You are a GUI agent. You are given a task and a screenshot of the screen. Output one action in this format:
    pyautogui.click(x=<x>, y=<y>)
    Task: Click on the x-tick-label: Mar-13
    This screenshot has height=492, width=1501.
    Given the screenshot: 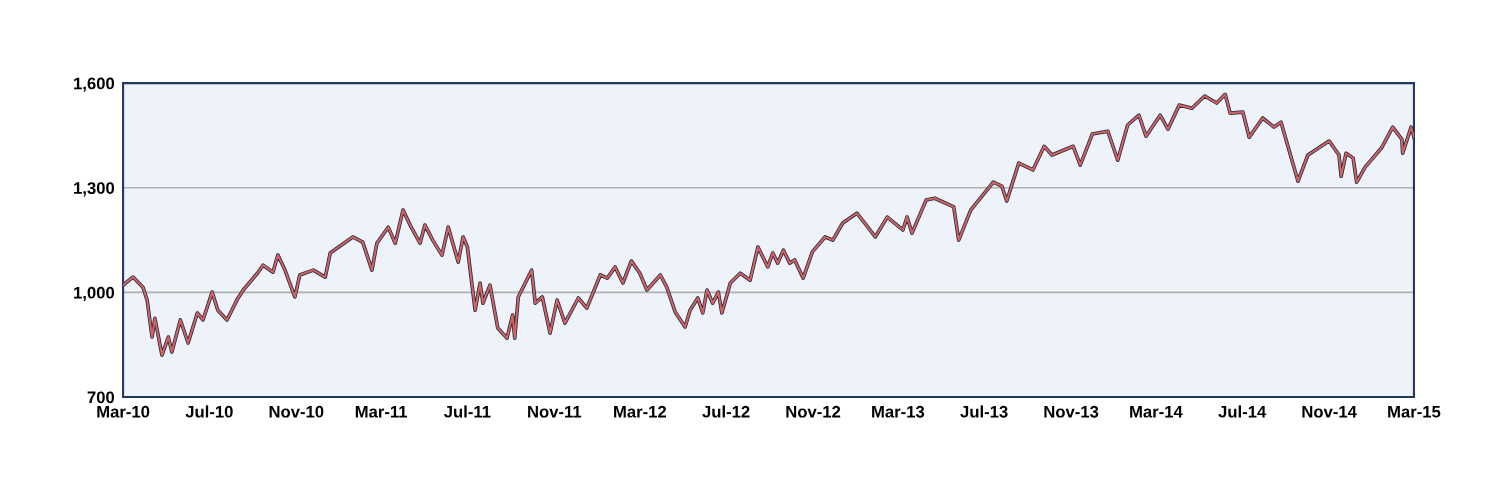 What is the action you would take?
    pyautogui.click(x=898, y=411)
    